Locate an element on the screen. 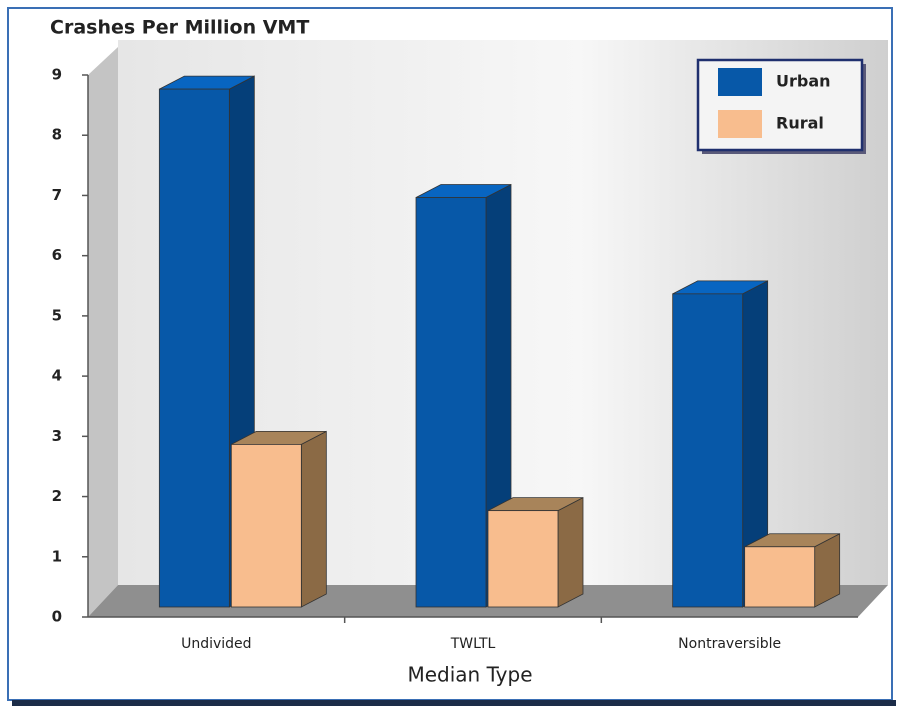 Image resolution: width=904 pixels, height=711 pixels. y-tick-label: 2 is located at coordinates (57, 496).